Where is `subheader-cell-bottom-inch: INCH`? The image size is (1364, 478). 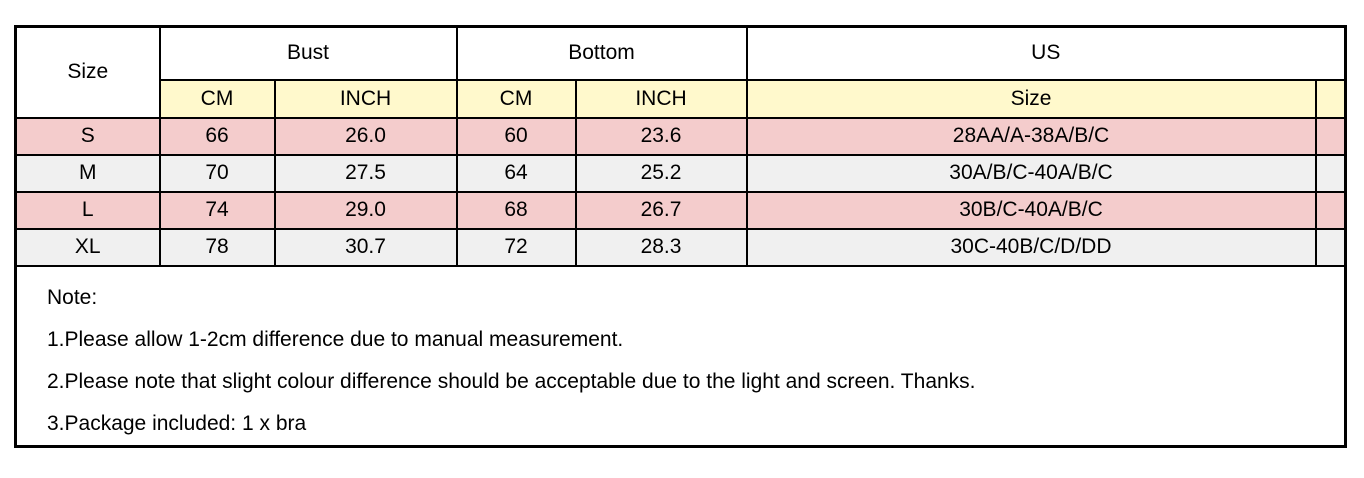 subheader-cell-bottom-inch: INCH is located at coordinates (661, 98).